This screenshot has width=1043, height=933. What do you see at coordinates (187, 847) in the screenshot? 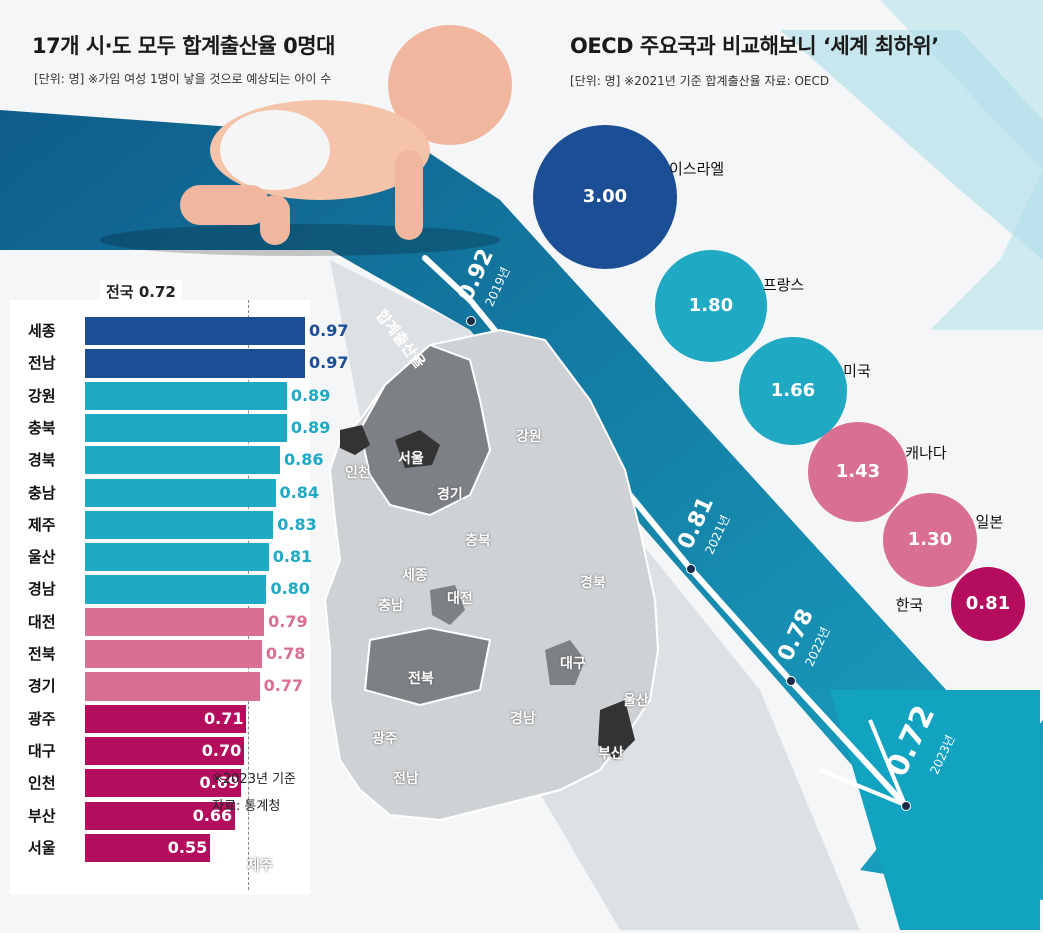
I see `bar-value-label: 0.55` at bounding box center [187, 847].